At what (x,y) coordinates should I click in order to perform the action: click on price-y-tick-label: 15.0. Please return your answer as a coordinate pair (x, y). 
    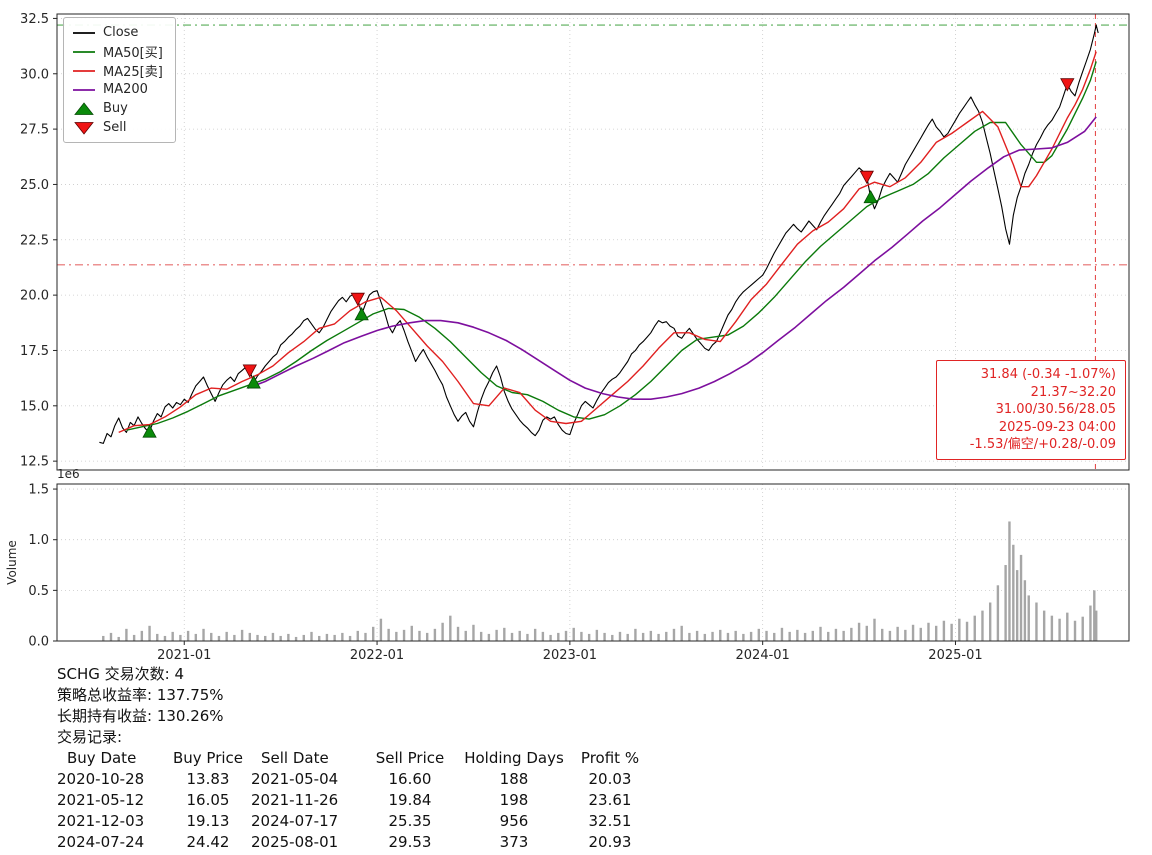
    Looking at the image, I should click on (34, 406).